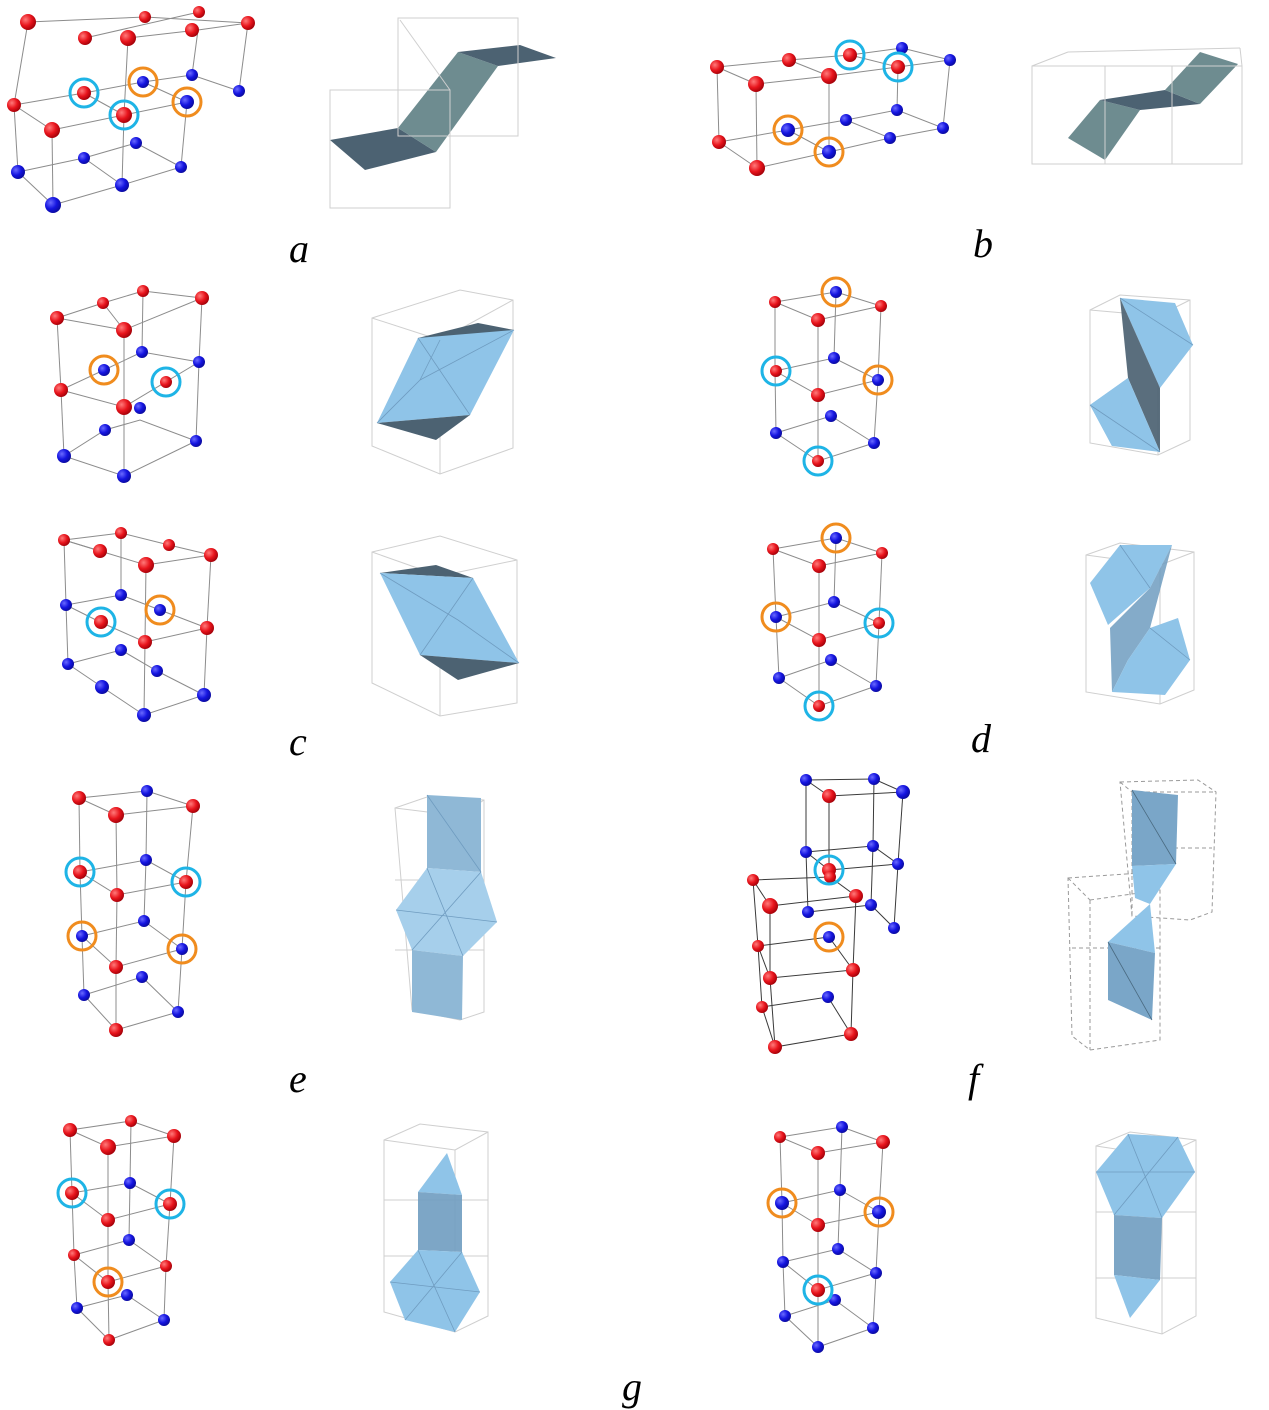 The image size is (1269, 1410). I want to click on panel-e-surface, so click(446, 907).